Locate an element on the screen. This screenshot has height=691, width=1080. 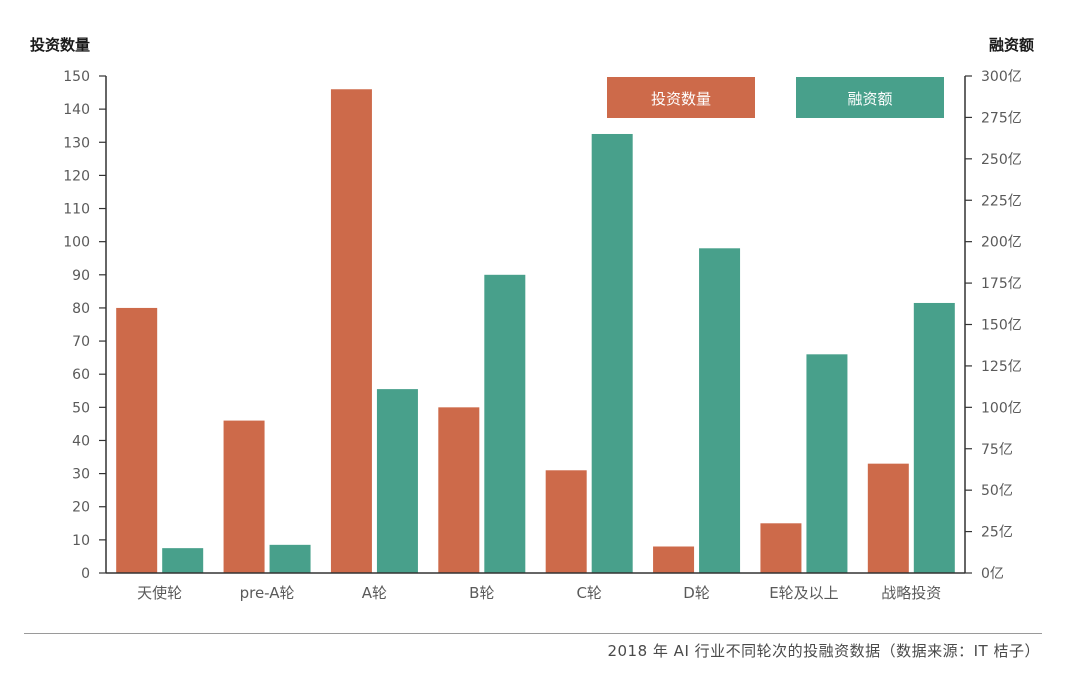
left-tick-label: 140 is located at coordinates (76, 110).